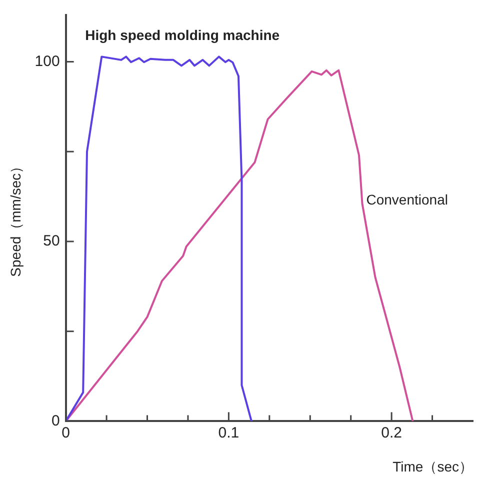 Image resolution: width=477 pixels, height=486 pixels. I want to click on x-axis-title: Time（sec）, so click(432, 466).